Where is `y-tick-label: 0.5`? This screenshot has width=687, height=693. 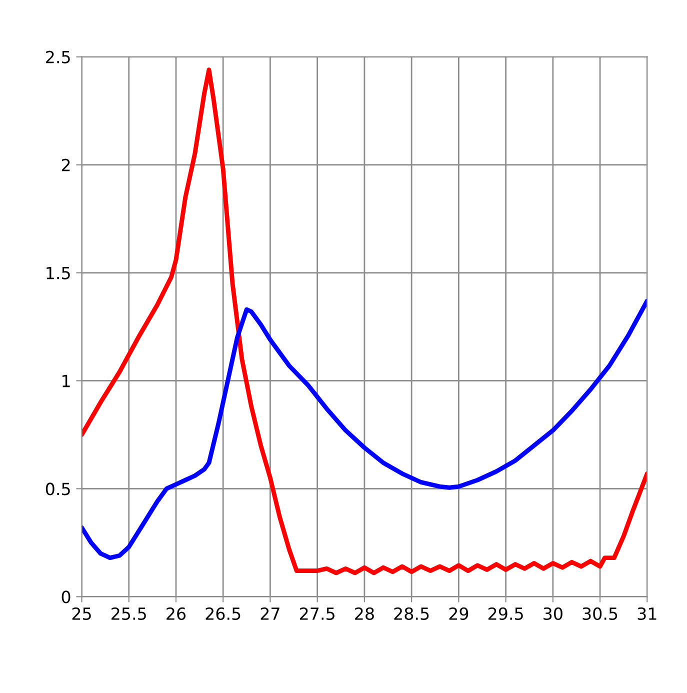 y-tick-label: 0.5 is located at coordinates (58, 489).